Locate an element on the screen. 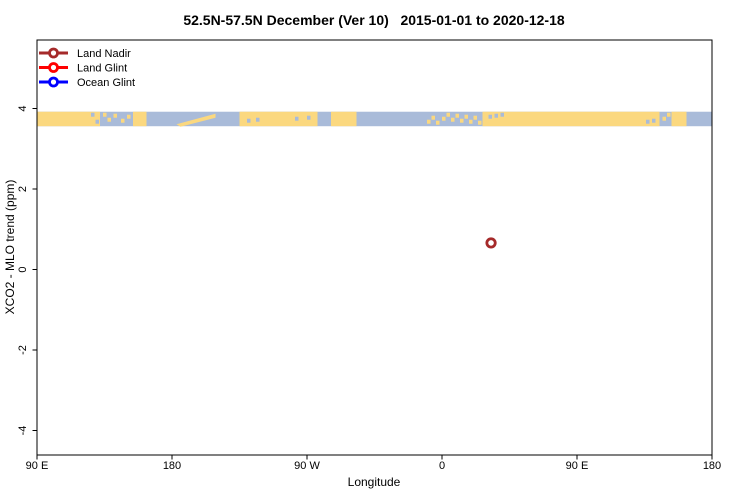  y-tick-label: 4 is located at coordinates (23, 108).